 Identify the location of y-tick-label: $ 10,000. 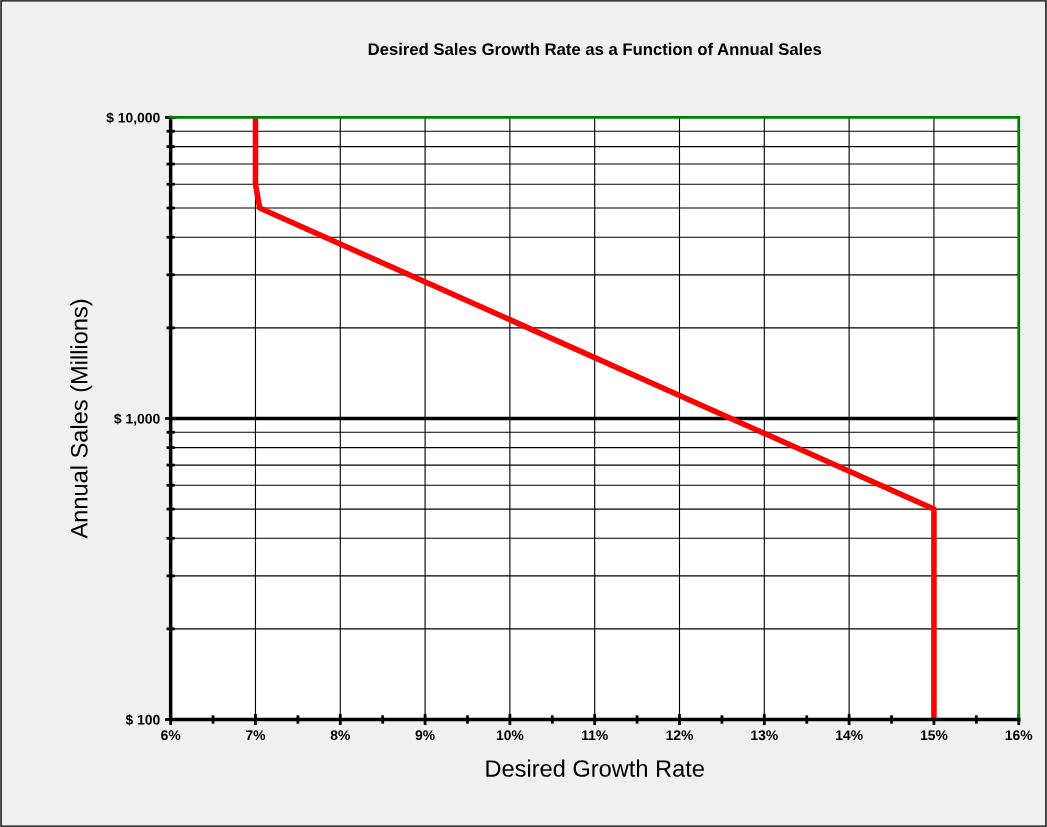
(133, 118).